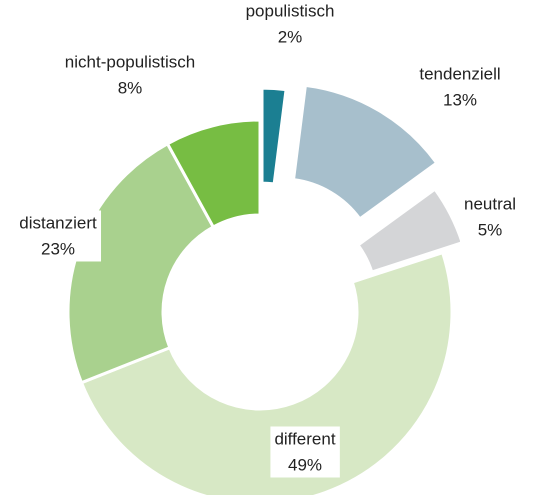 Image resolution: width=538 pixels, height=495 pixels. I want to click on data-label: distanziert 23%, so click(58, 236).